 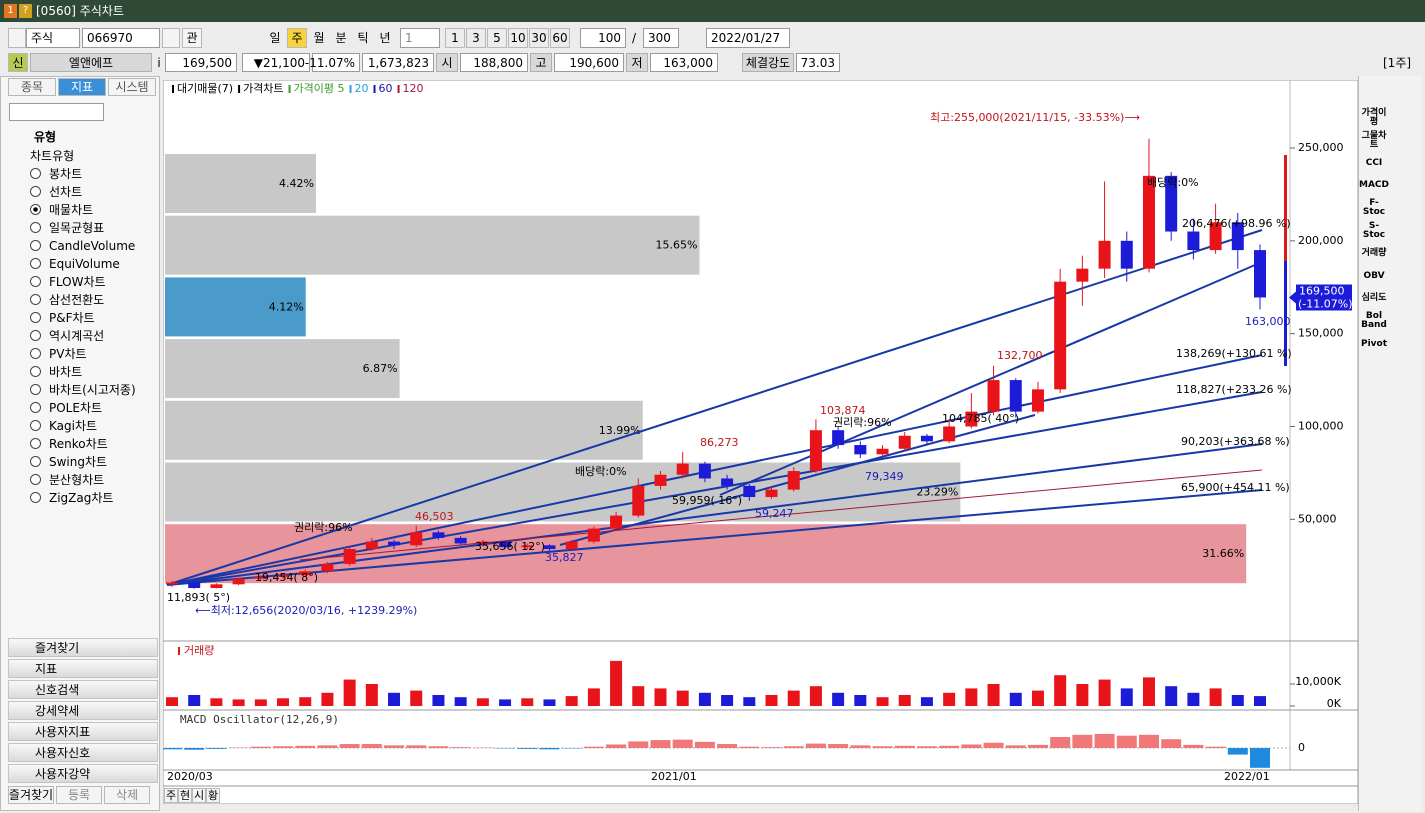 What do you see at coordinates (92, 390) in the screenshot?
I see `chart-type-item: 바차트(시고저종)` at bounding box center [92, 390].